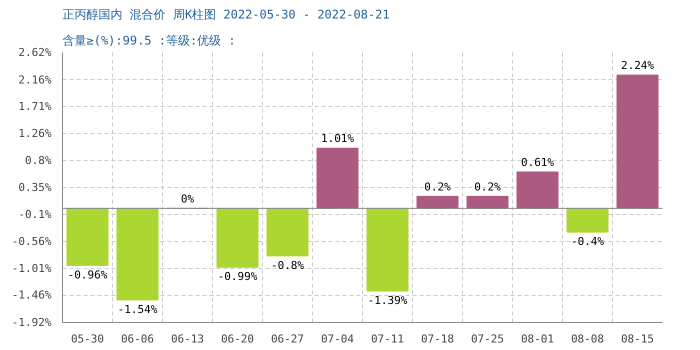  Describe the element at coordinates (537, 163) in the screenshot. I see `data-label: 0.61%` at that location.